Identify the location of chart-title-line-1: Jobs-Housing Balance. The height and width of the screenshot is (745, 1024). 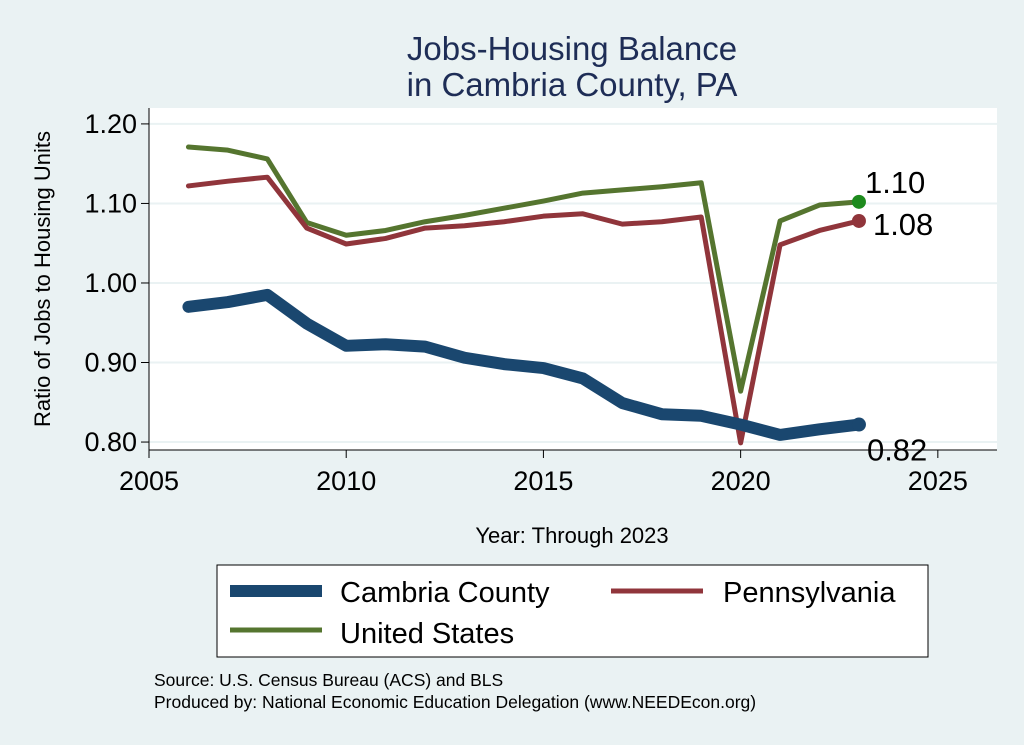
(572, 48).